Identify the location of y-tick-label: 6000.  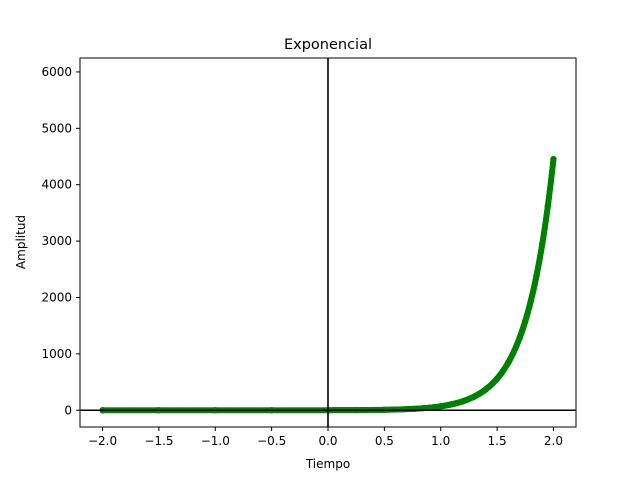
(56, 72).